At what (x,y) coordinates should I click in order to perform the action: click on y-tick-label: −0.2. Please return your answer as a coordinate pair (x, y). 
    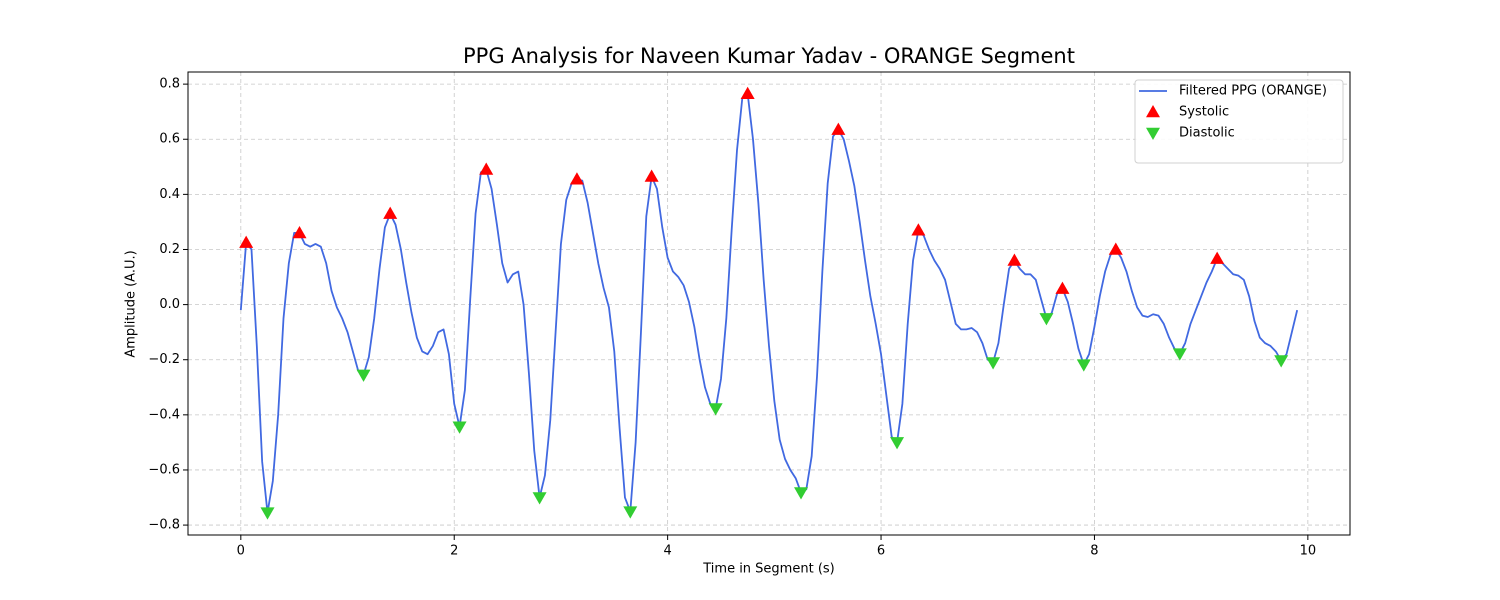
    Looking at the image, I should click on (164, 359).